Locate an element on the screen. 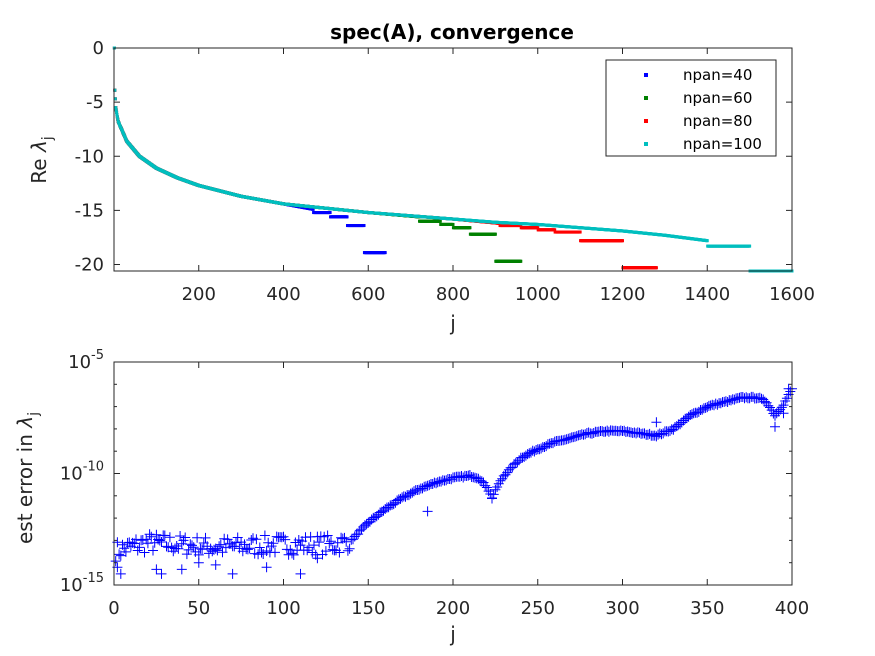 The image size is (875, 656). x-tick-label: 350 is located at coordinates (707, 608).